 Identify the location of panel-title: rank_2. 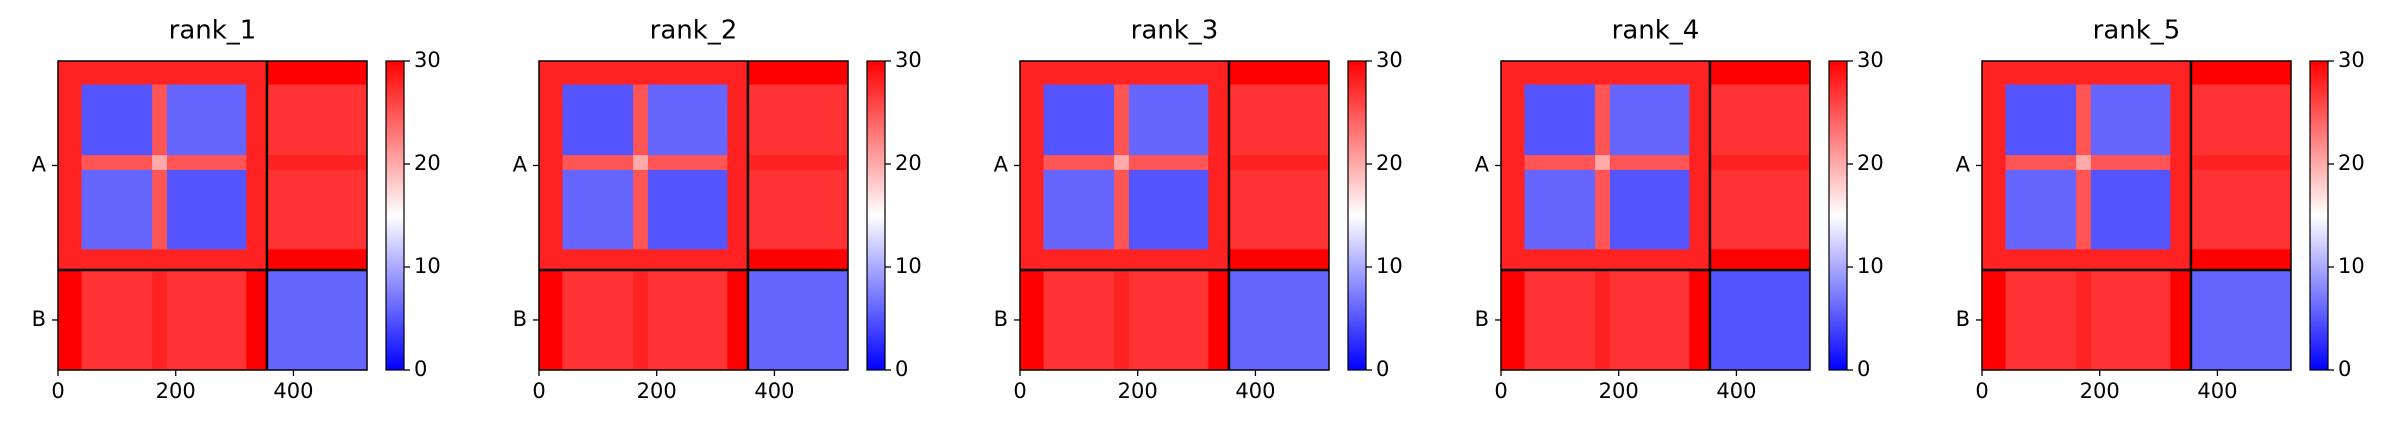
(694, 31).